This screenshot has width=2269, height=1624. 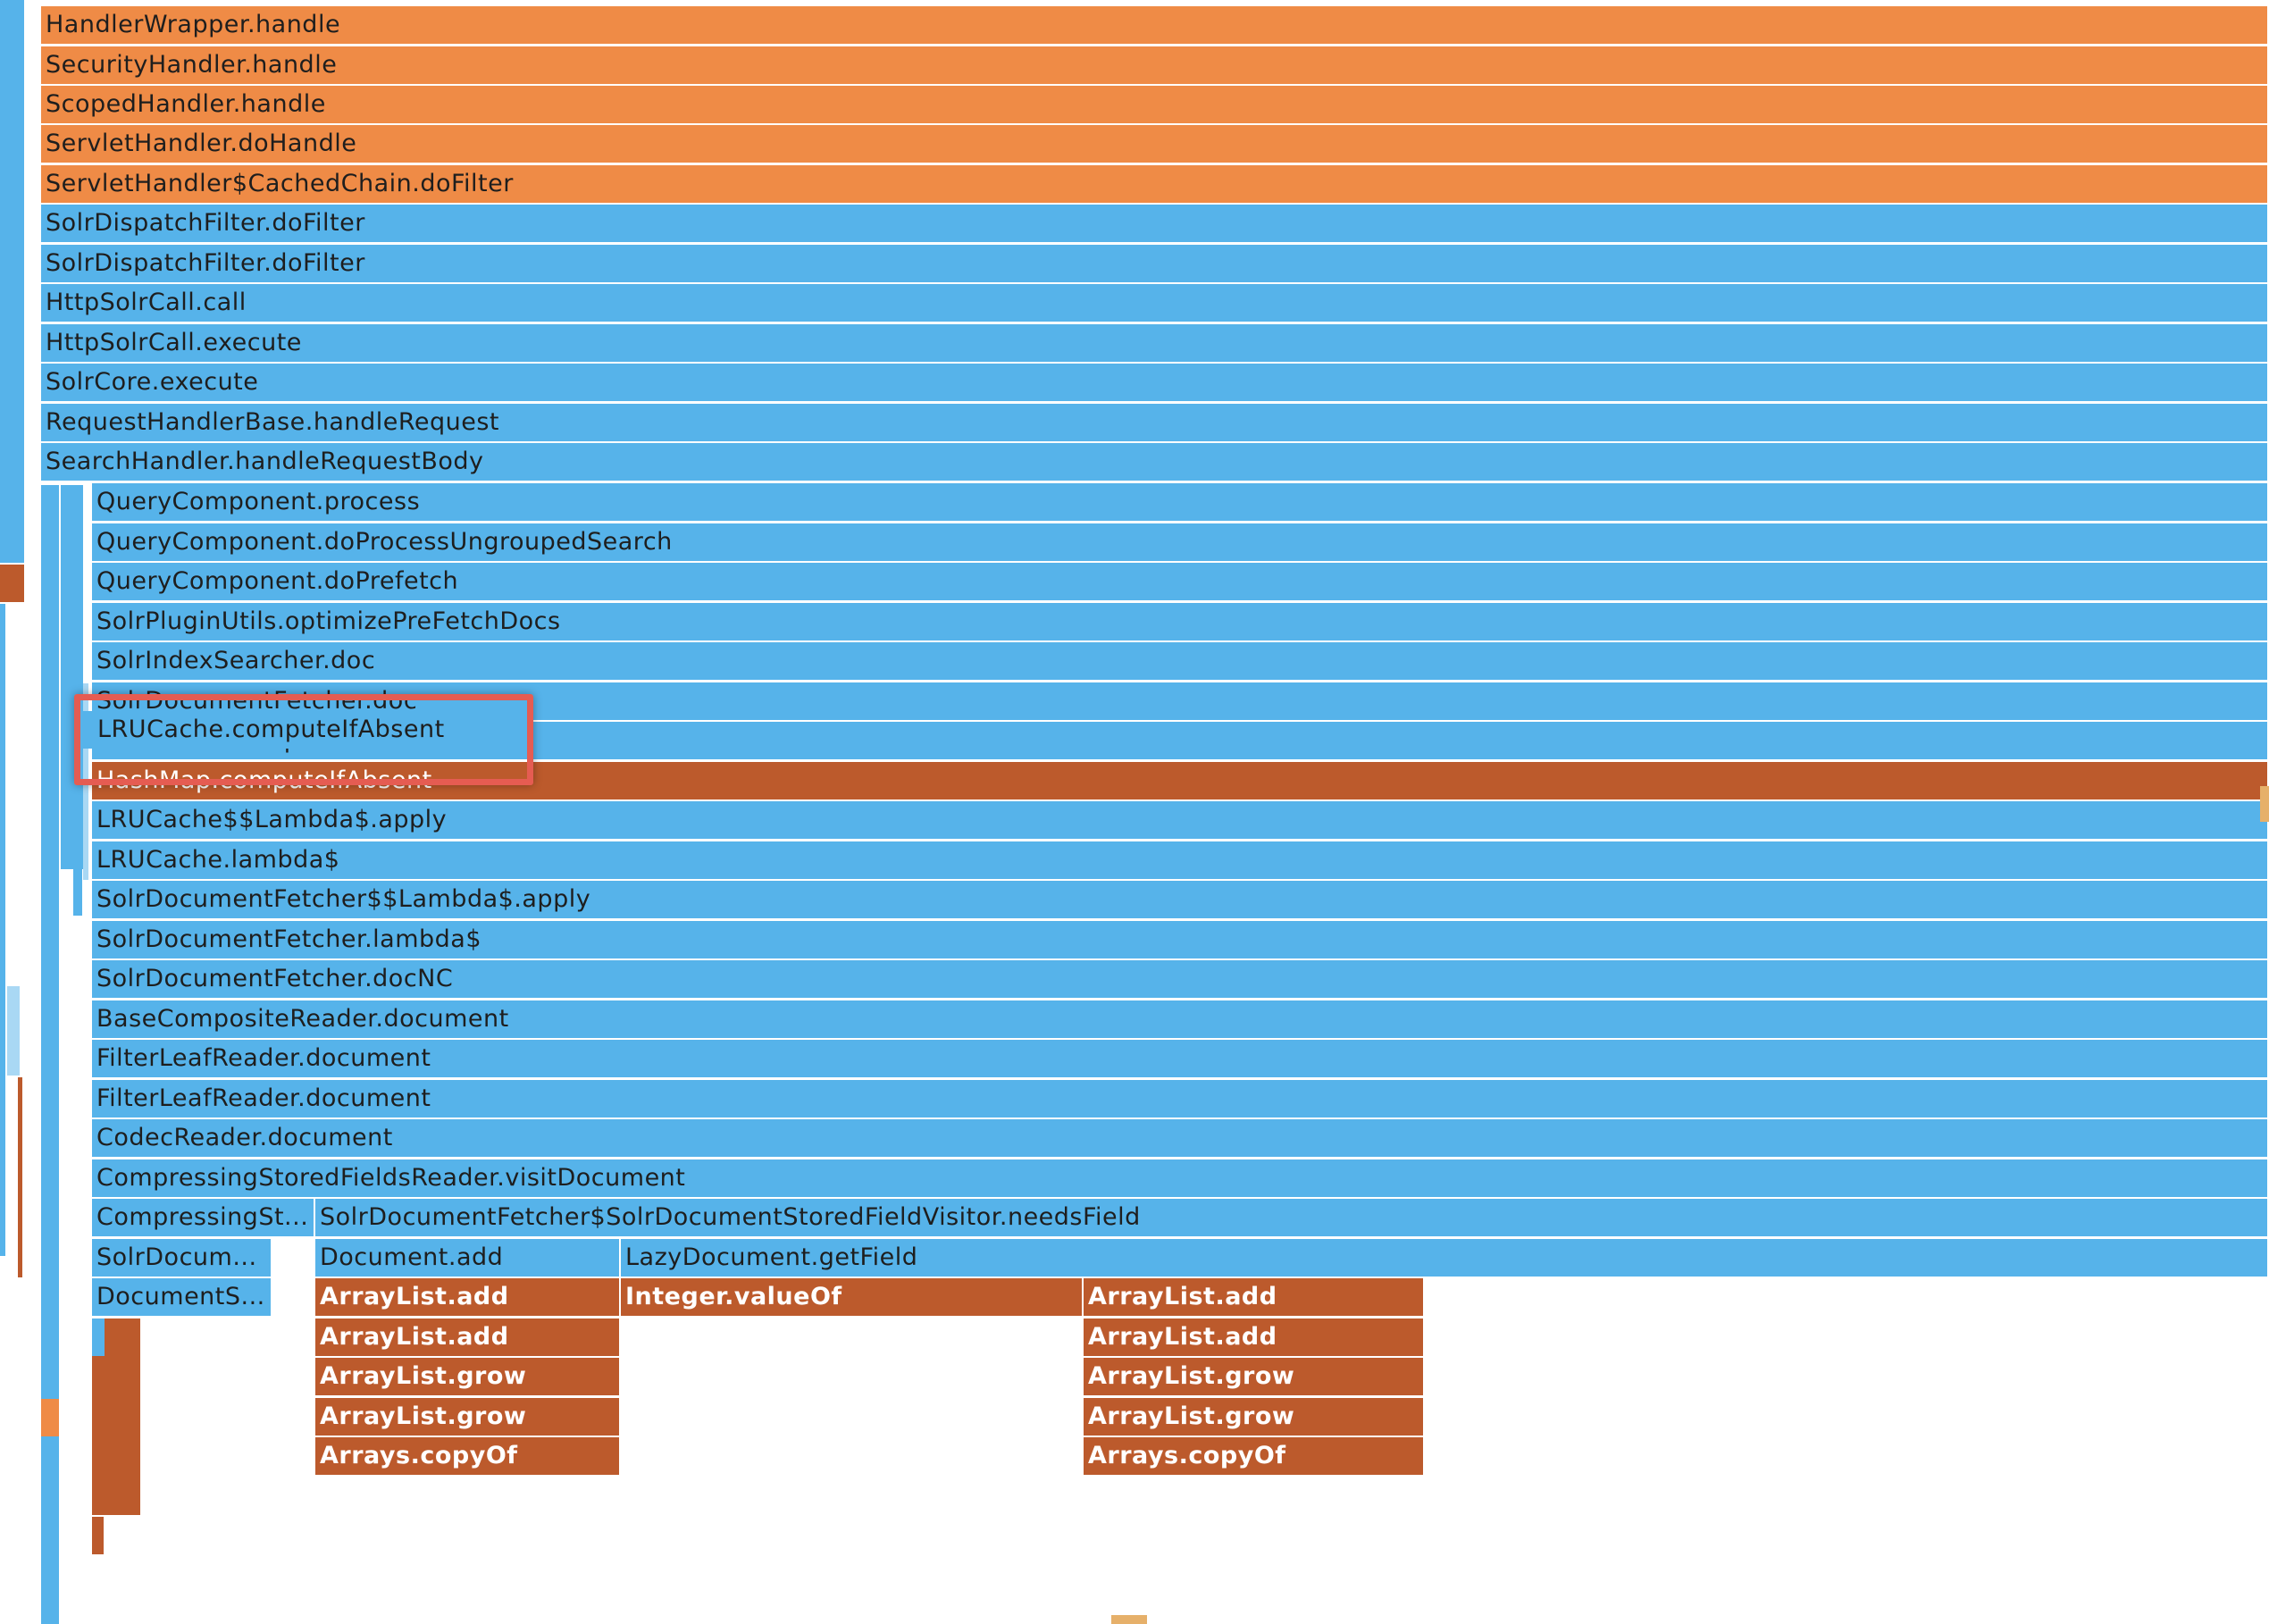 I want to click on frame-document-add: Document.add, so click(x=468, y=1258).